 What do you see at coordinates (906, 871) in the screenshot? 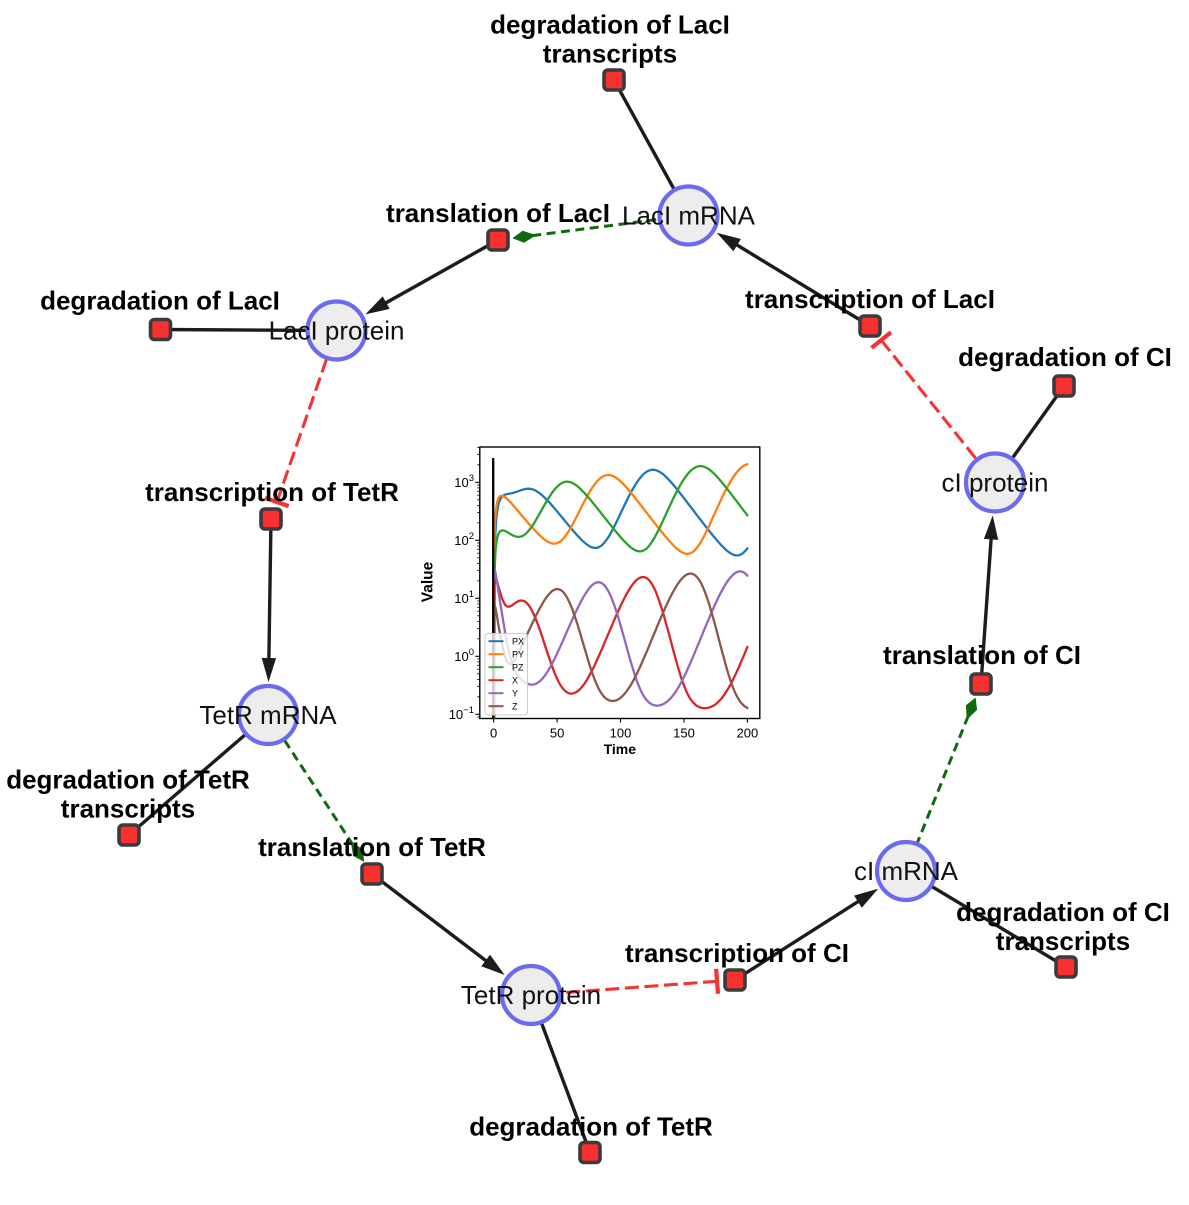
I see `svg-text: cI mRNA` at bounding box center [906, 871].